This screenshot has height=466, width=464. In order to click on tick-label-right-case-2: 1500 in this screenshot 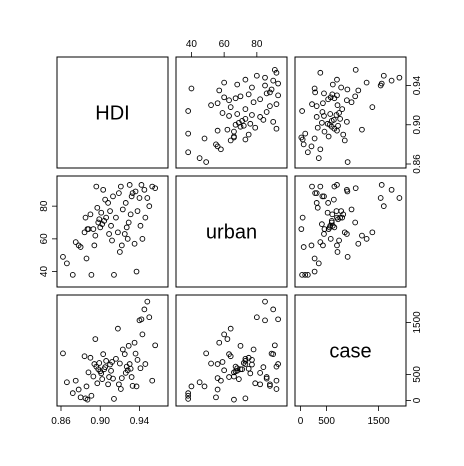, I will do `click(417, 322)`.